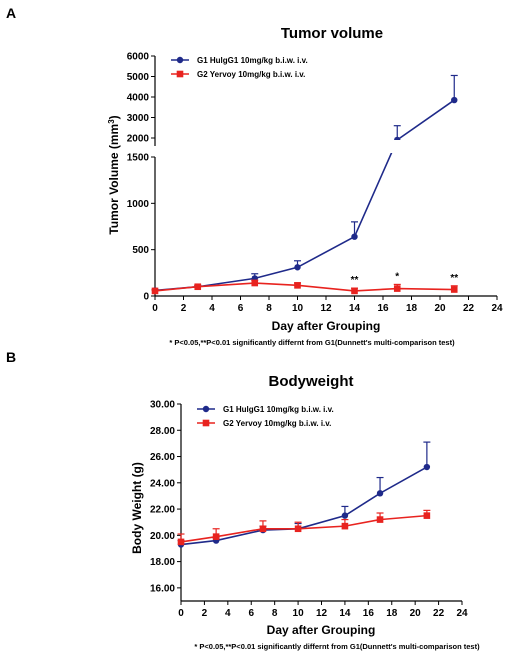 This screenshot has height=653, width=520. I want to click on bodyweight-legend-label-2: G2 Yervoy 10mg/kg b.i.w. i.v., so click(277, 423).